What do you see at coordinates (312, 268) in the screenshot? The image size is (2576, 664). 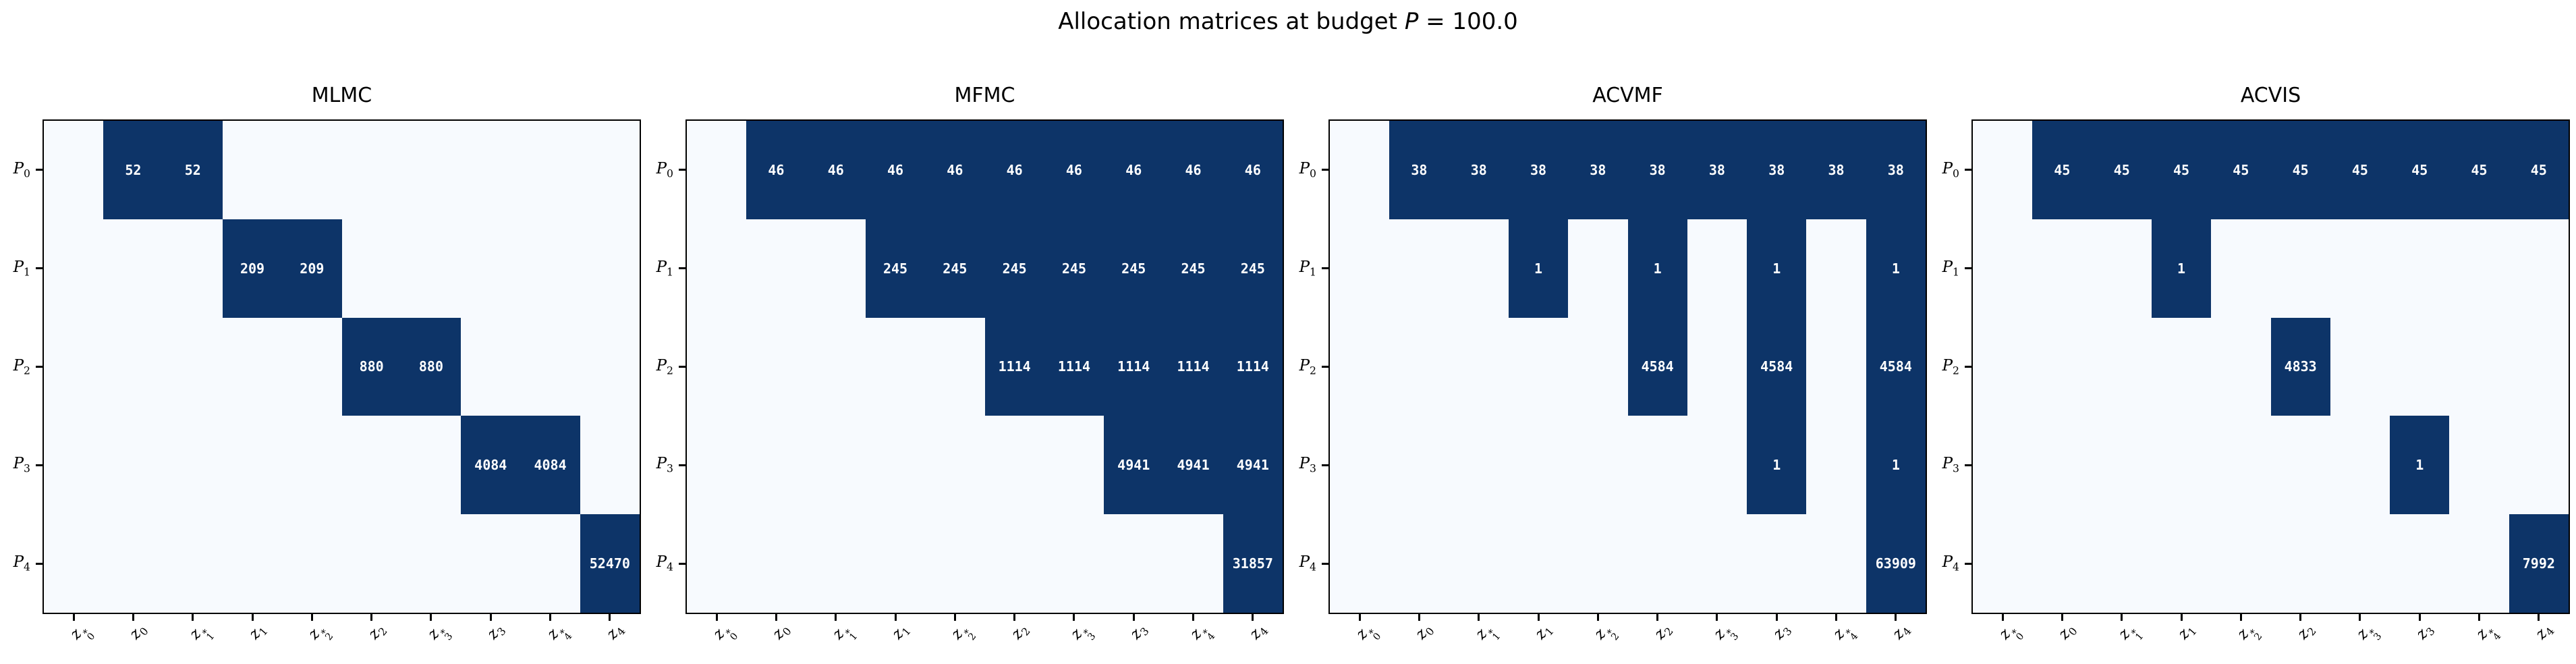 I see `cell-value: 209` at bounding box center [312, 268].